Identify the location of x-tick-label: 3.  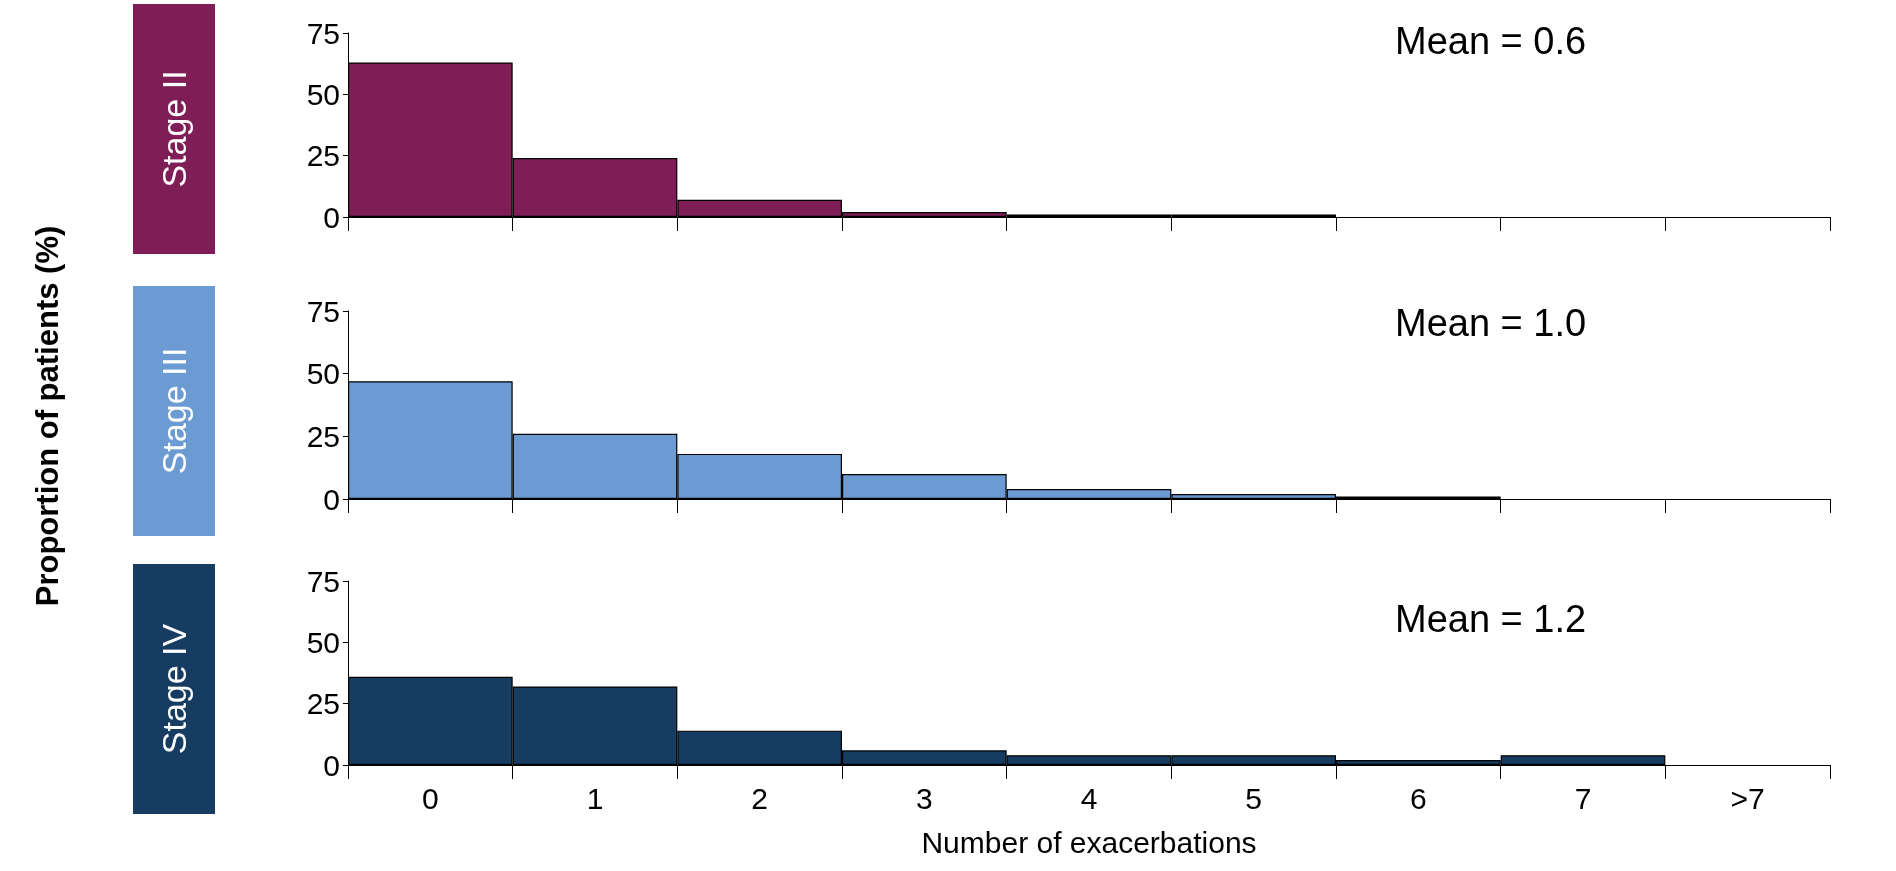
(924, 798).